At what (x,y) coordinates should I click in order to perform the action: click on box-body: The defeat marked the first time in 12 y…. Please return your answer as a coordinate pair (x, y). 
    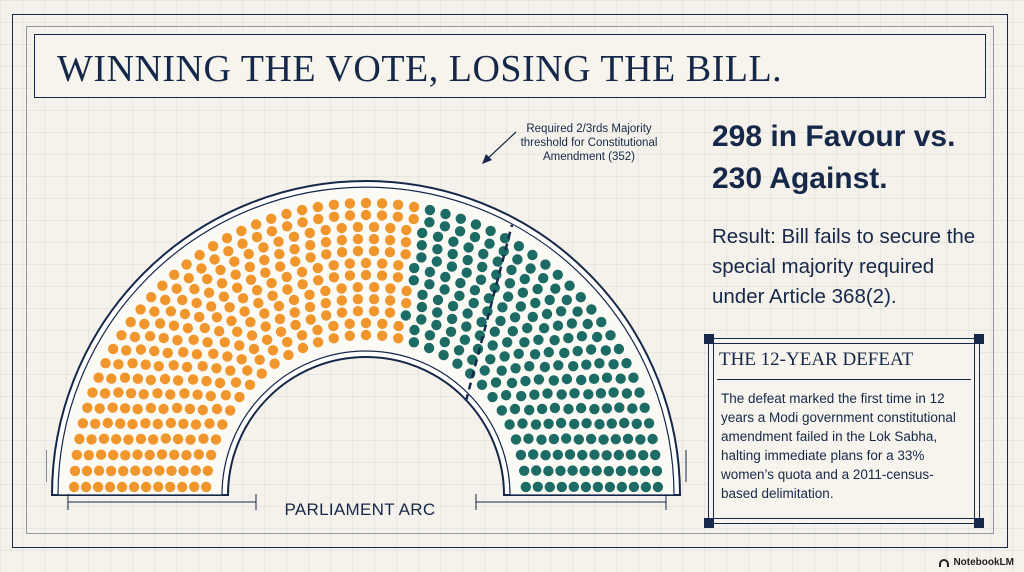
    Looking at the image, I should click on (838, 446).